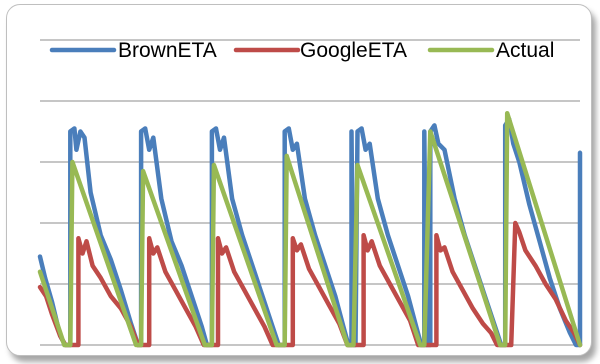  Describe the element at coordinates (525, 50) in the screenshot. I see `legend-label-actual: Actual` at that location.